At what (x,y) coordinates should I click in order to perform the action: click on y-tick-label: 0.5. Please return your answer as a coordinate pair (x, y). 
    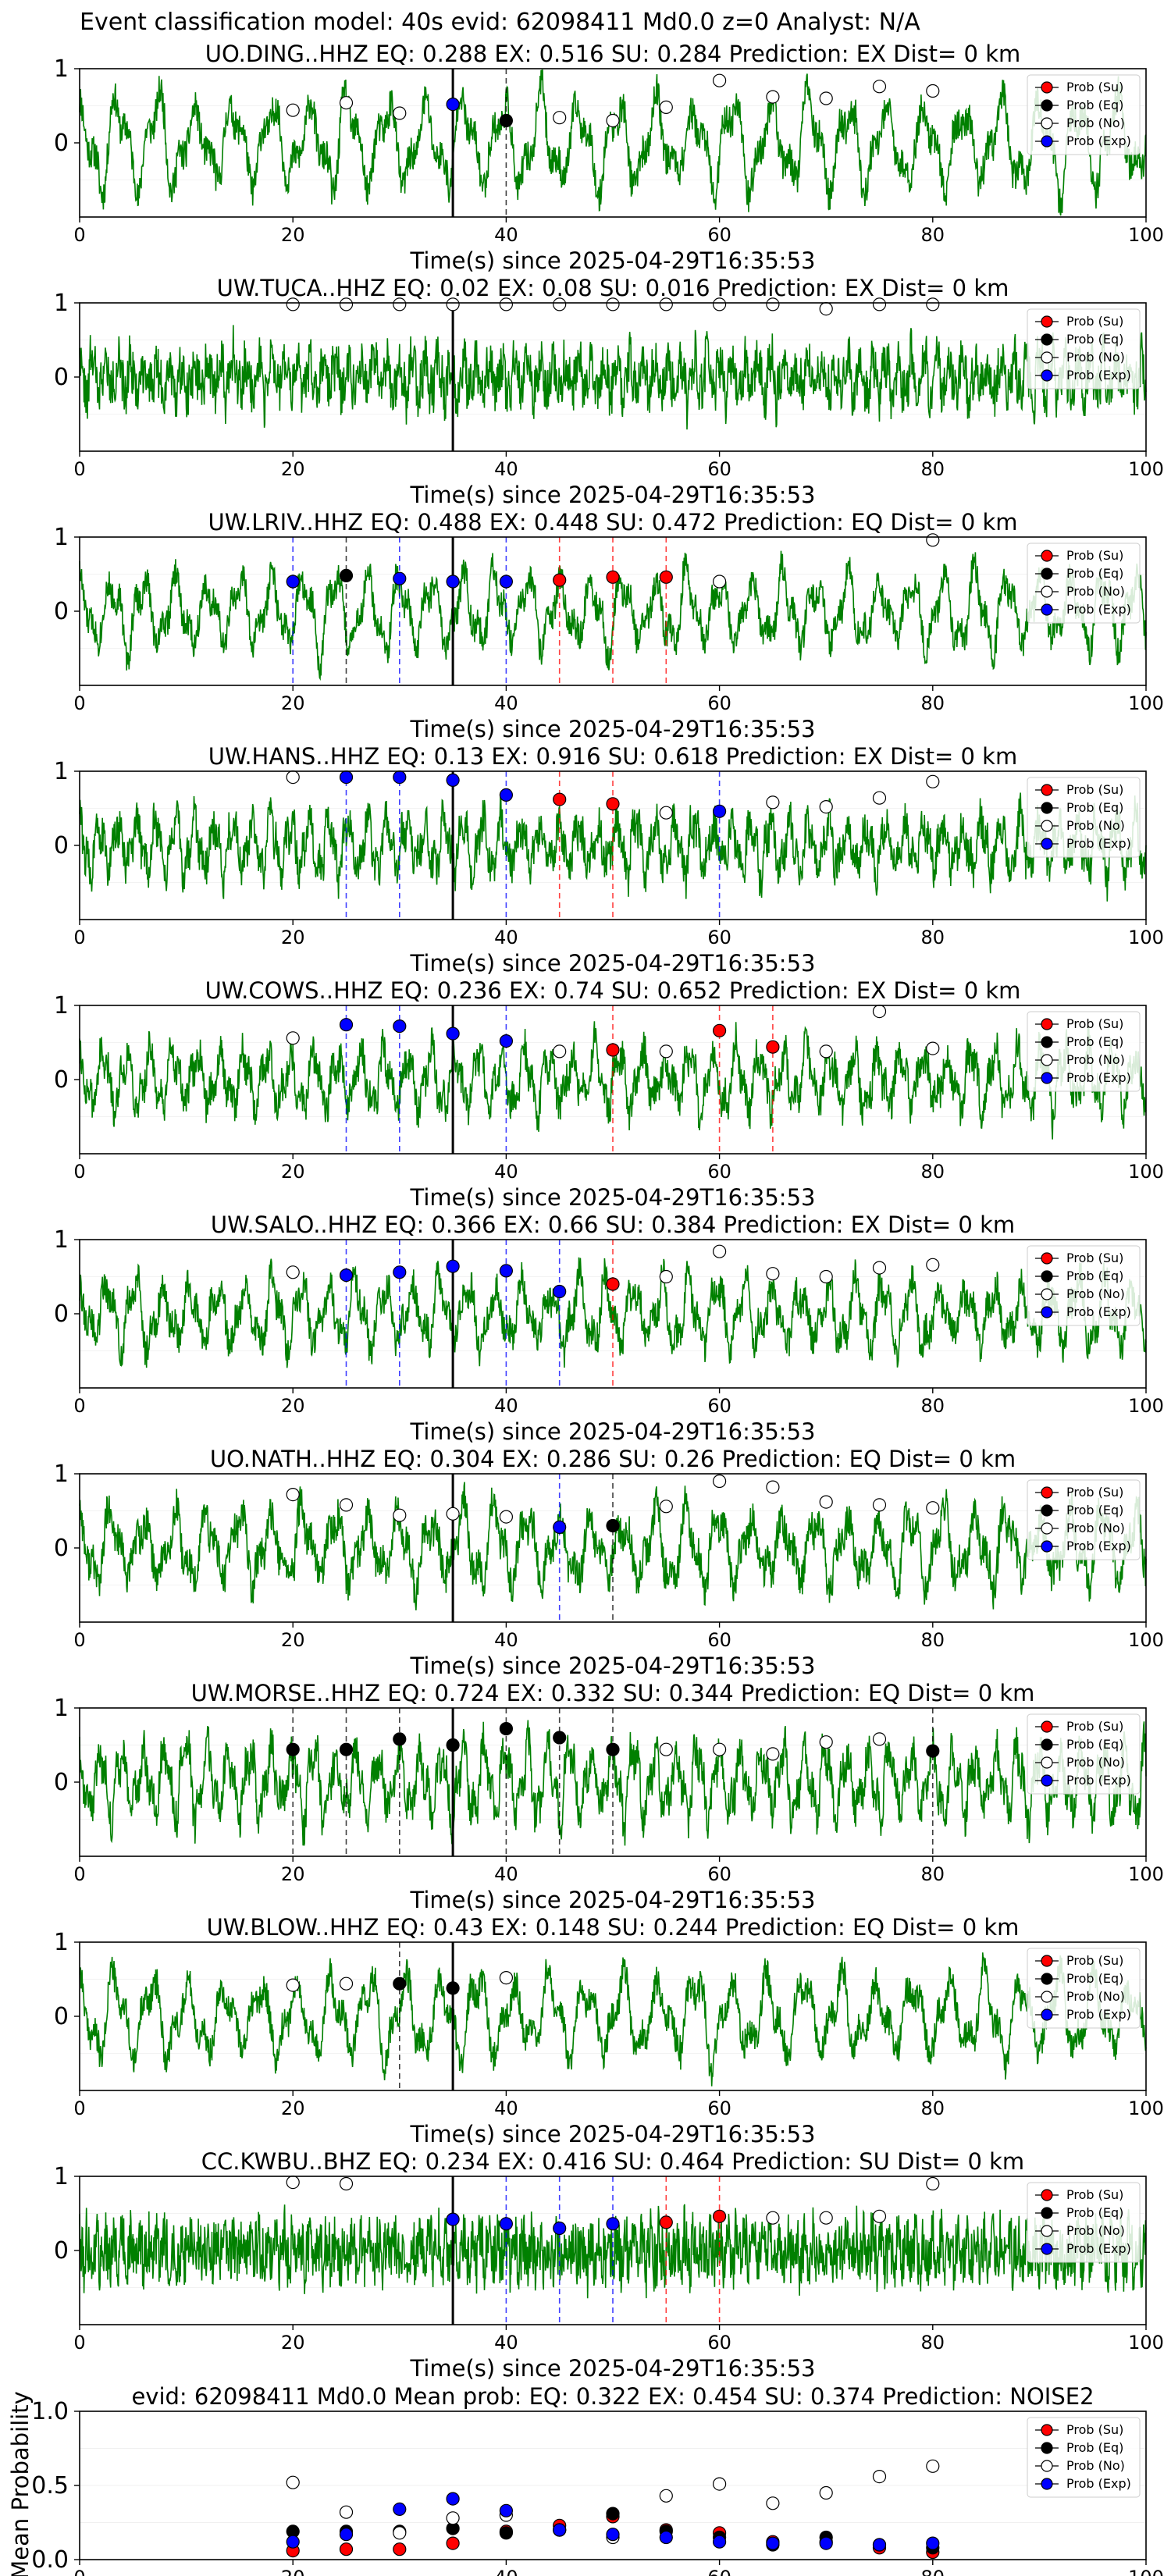
    Looking at the image, I should click on (50, 2486).